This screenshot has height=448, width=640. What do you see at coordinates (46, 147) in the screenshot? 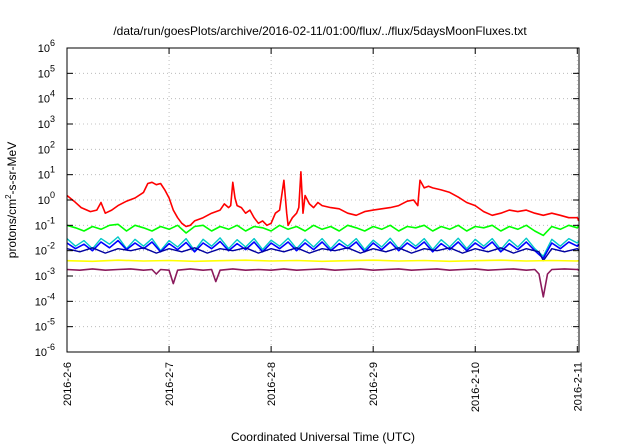
I see `y-tick-label: 10²` at bounding box center [46, 147].